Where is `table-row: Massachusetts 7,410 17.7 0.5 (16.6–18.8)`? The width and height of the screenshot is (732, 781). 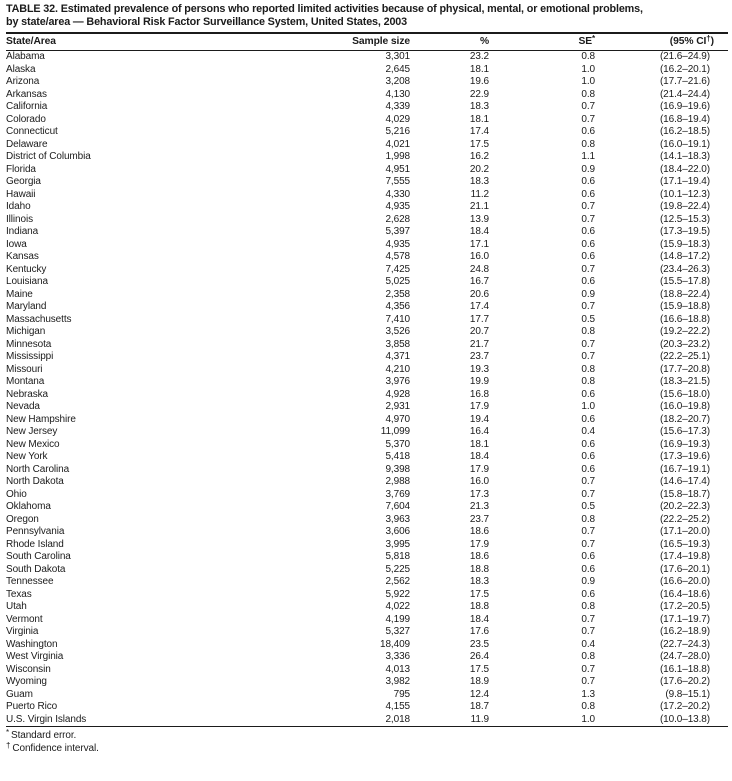
table-row: Massachusetts 7,410 17.7 0.5 (16.6–18.8) is located at coordinates (367, 320).